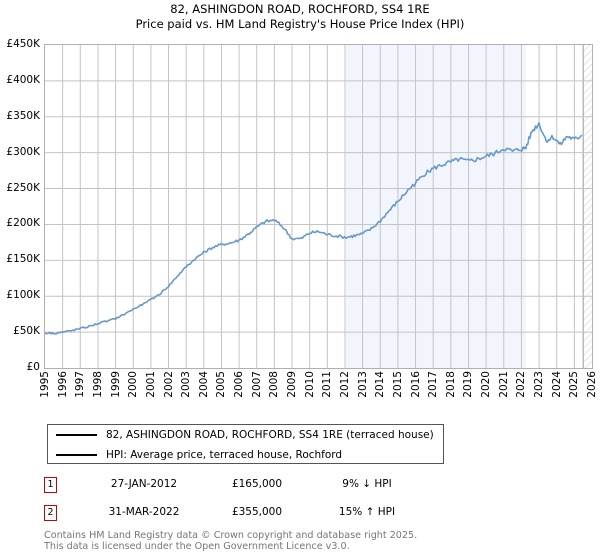  I want to click on x-tick-label: 2022, so click(521, 384).